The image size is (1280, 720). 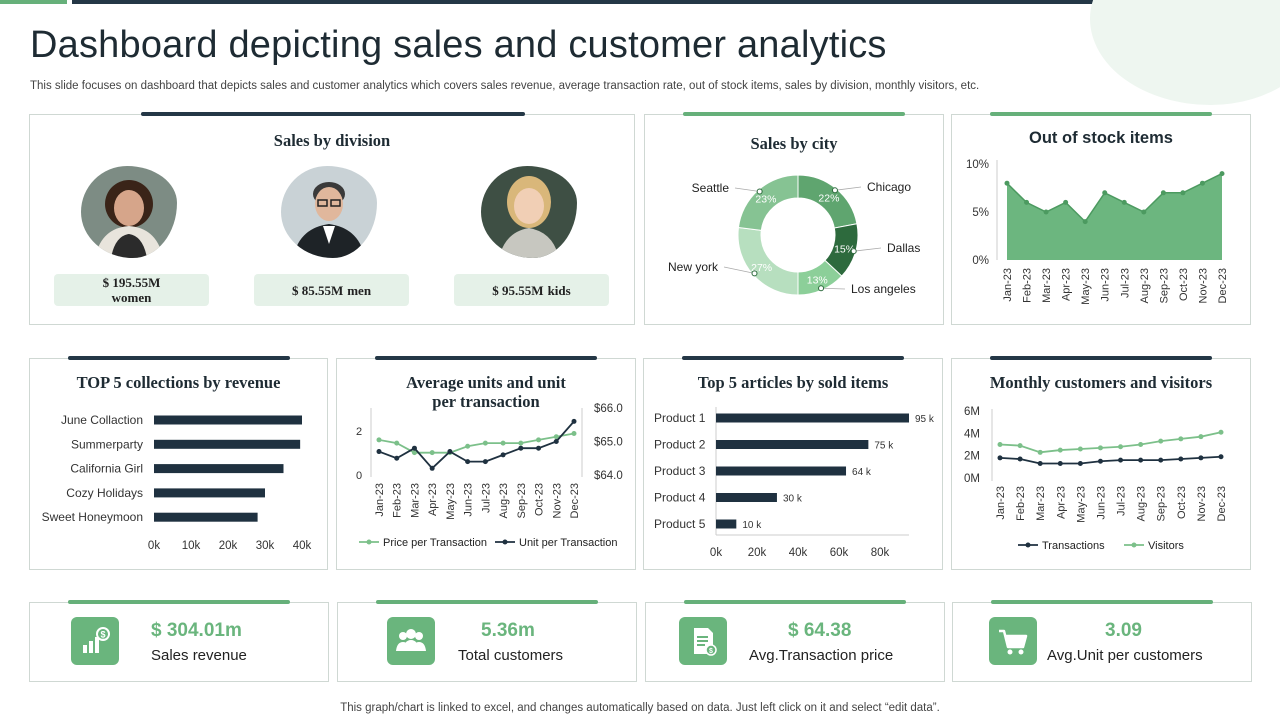 What do you see at coordinates (853, 251) in the screenshot?
I see `donut-leader-dot` at bounding box center [853, 251].